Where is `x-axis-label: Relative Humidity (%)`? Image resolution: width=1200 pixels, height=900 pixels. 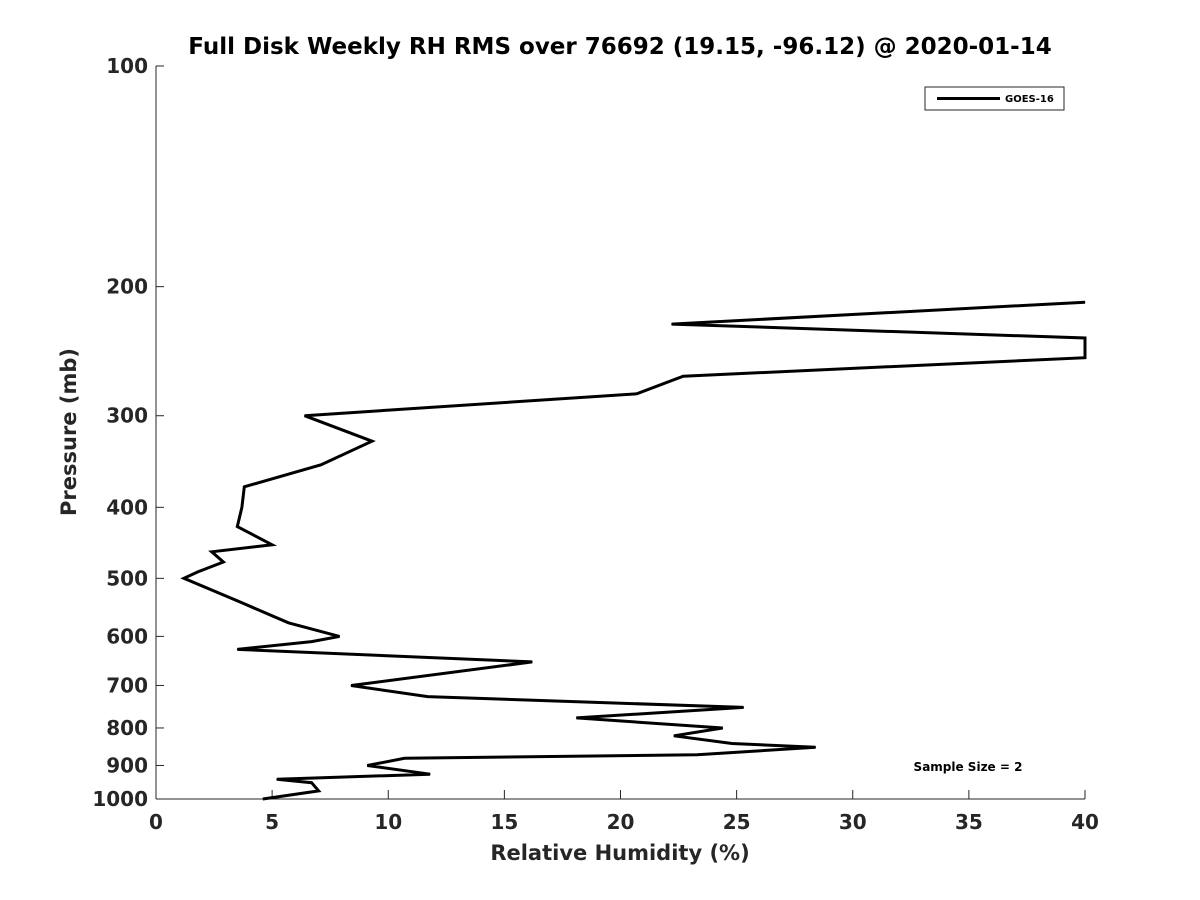 x-axis-label: Relative Humidity (%) is located at coordinates (619, 853).